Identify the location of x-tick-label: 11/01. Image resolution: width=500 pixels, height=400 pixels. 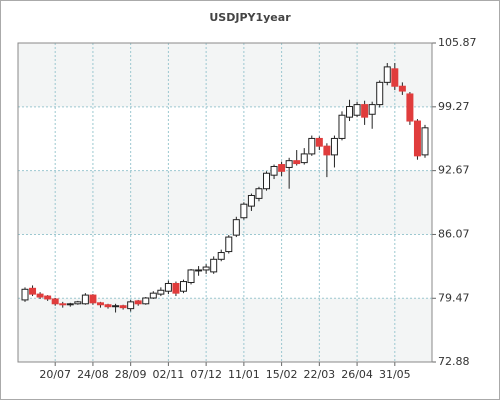
(244, 374).